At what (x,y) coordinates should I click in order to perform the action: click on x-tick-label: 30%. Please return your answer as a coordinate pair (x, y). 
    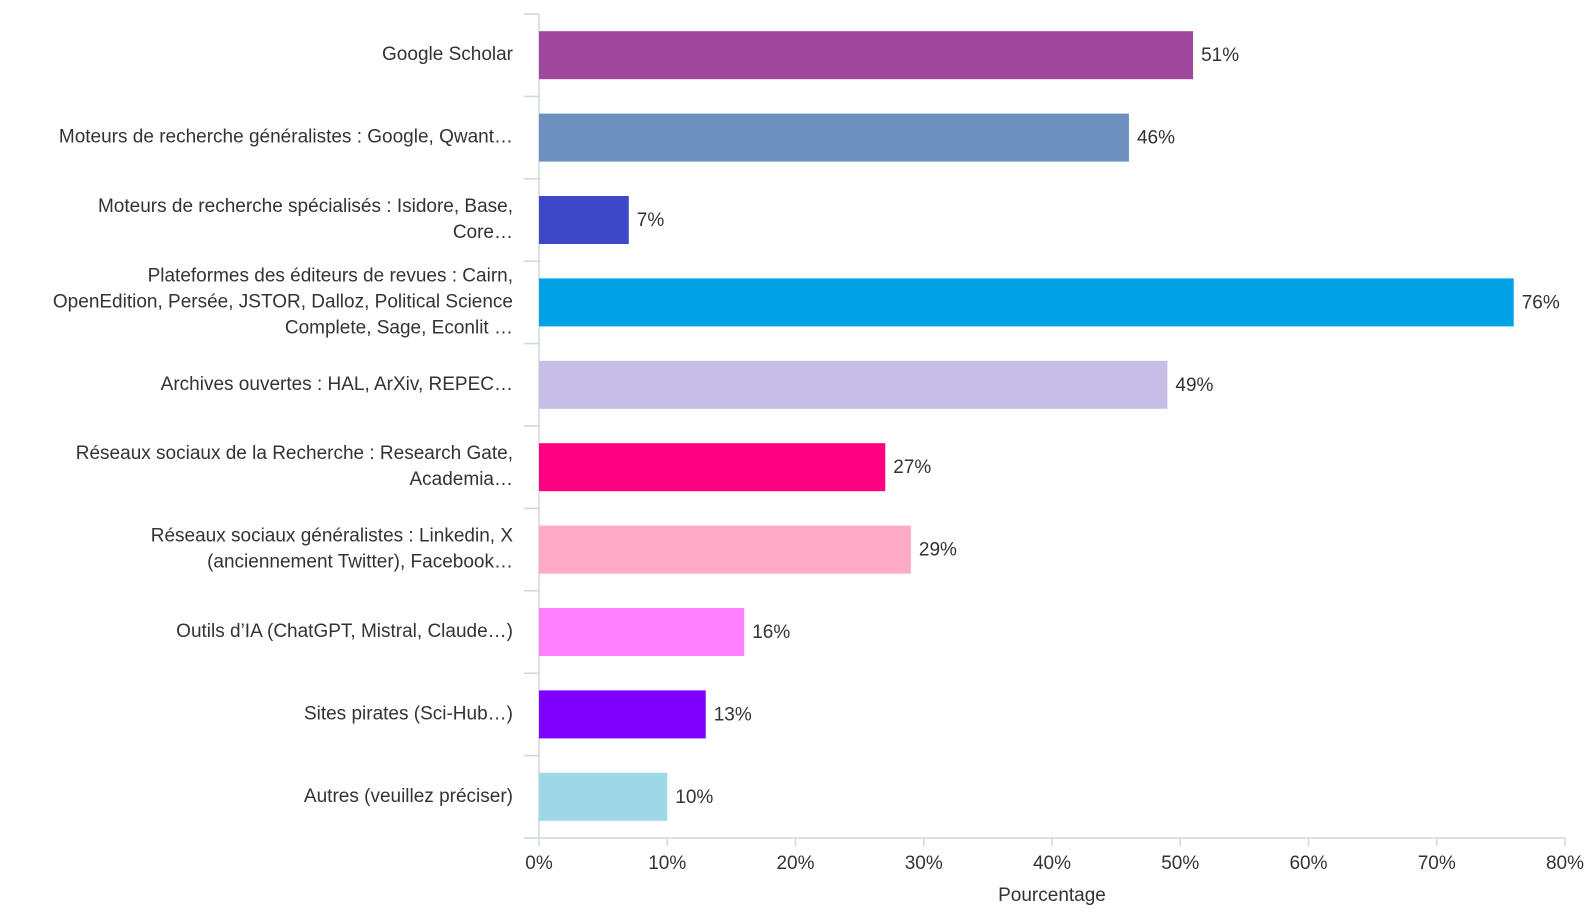
    Looking at the image, I should click on (924, 863).